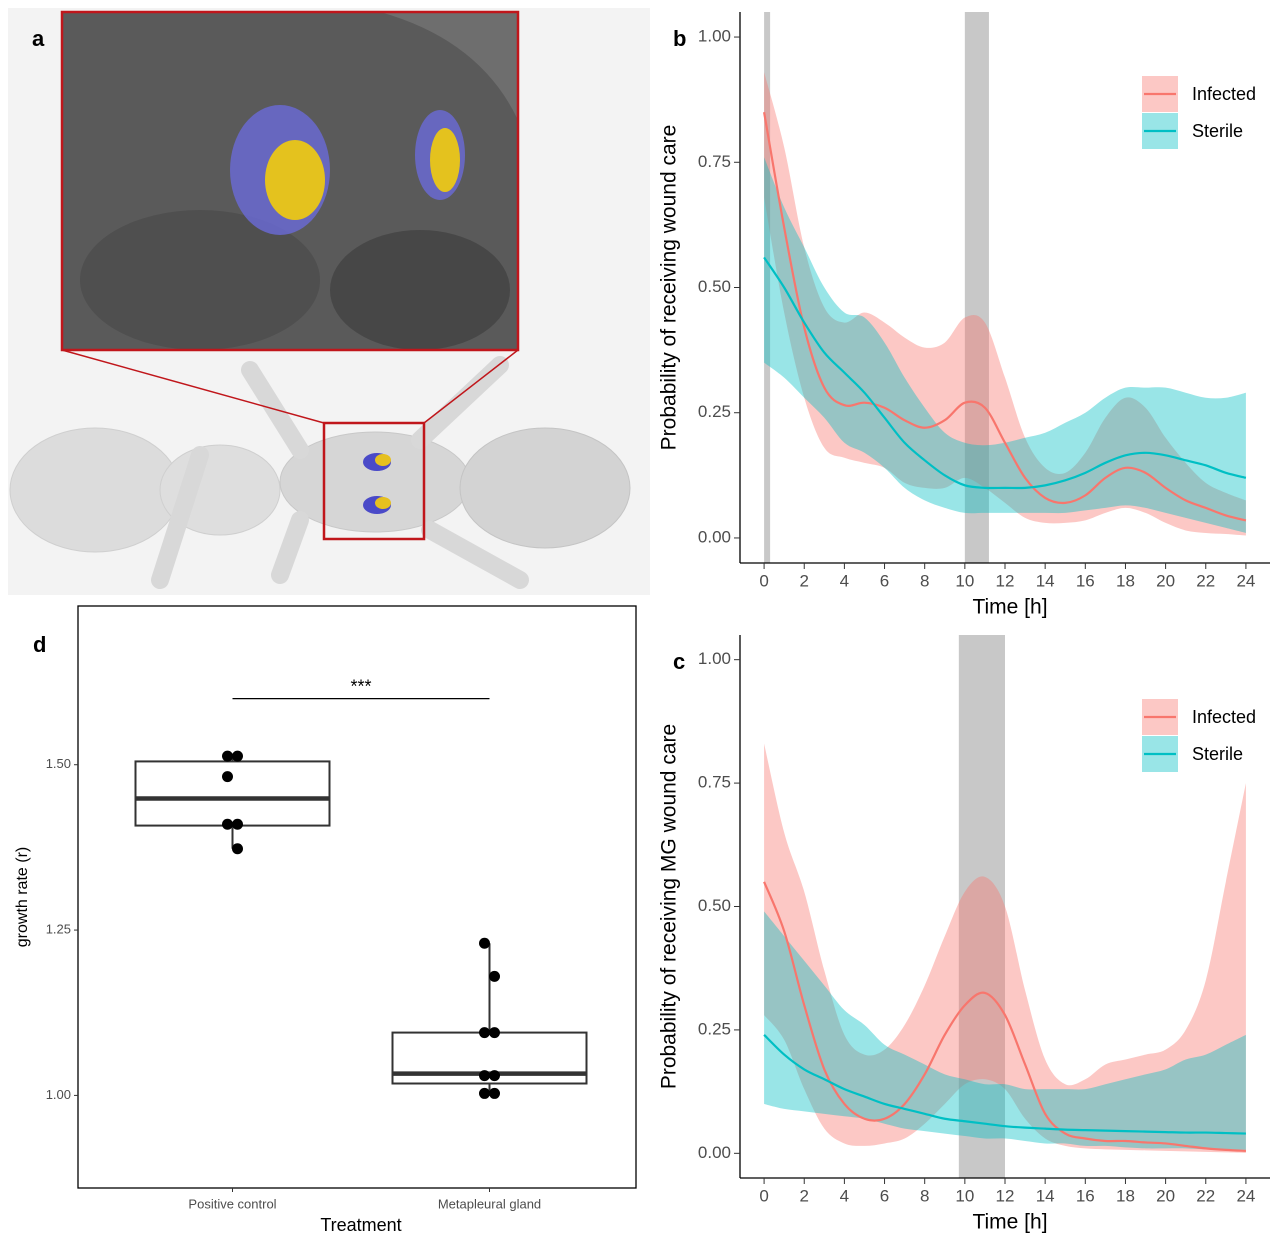  Describe the element at coordinates (58, 929) in the screenshot. I see `y-tick-label: 1.25` at that location.